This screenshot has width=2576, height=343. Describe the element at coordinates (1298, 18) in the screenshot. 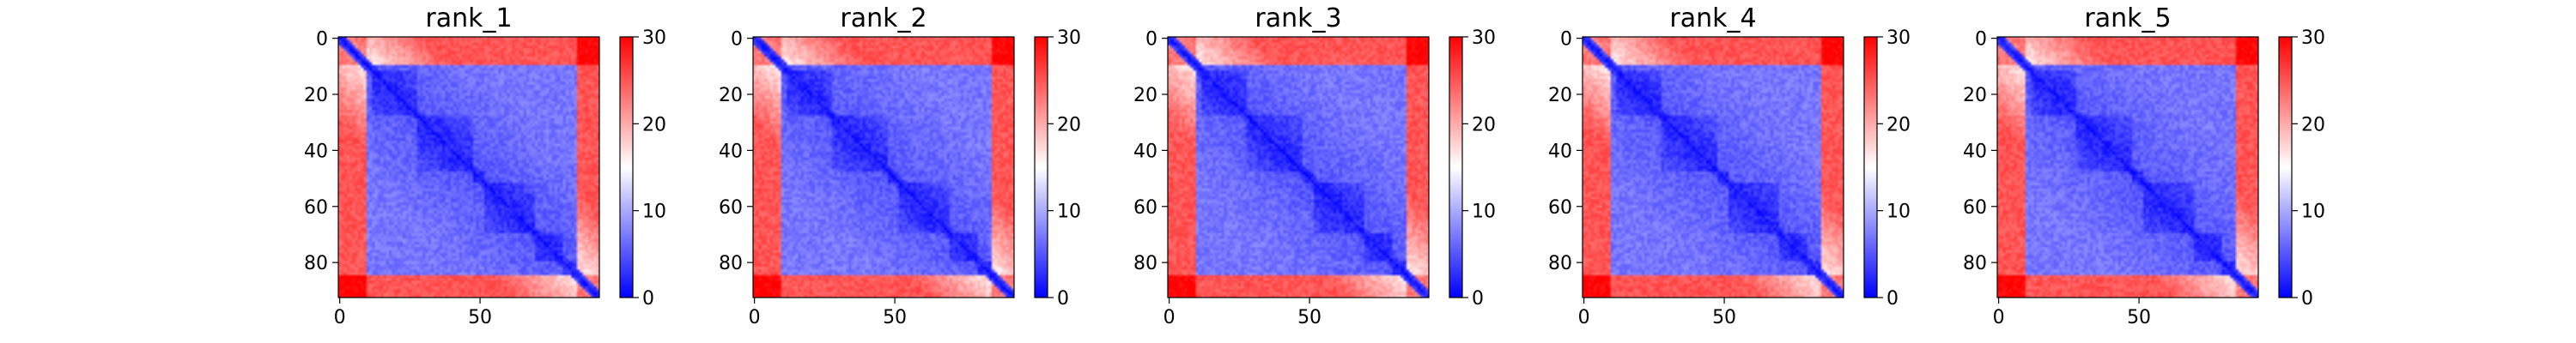

I see `subplot-title: rank_3` at that location.